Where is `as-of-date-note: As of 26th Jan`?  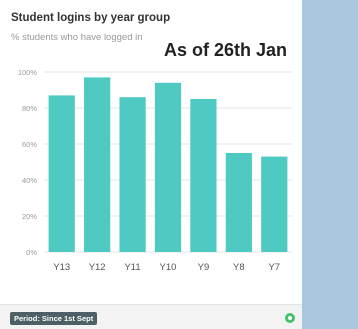
as-of-date-note: As of 26th Jan is located at coordinates (226, 50).